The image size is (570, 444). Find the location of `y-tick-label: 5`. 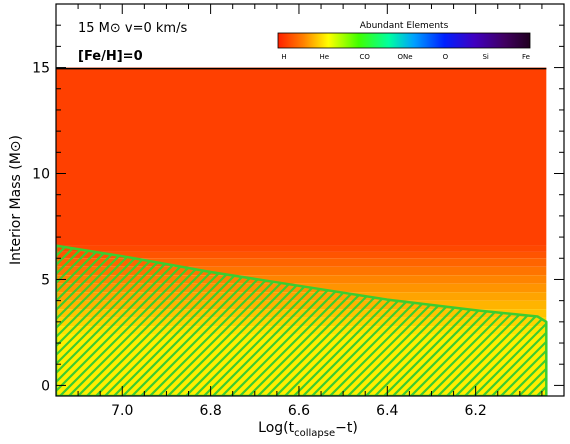

y-tick-label: 5 is located at coordinates (45, 280).